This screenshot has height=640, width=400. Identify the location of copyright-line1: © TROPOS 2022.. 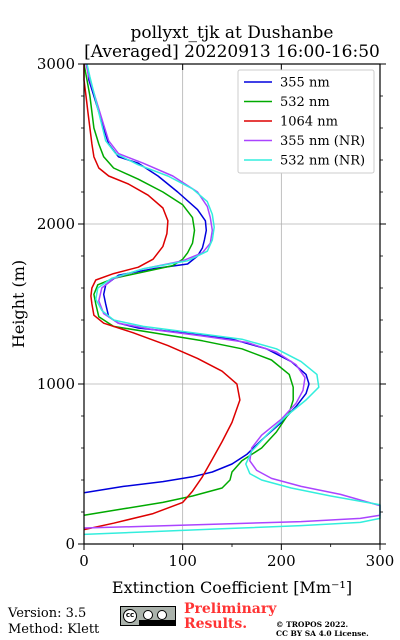
(312, 624).